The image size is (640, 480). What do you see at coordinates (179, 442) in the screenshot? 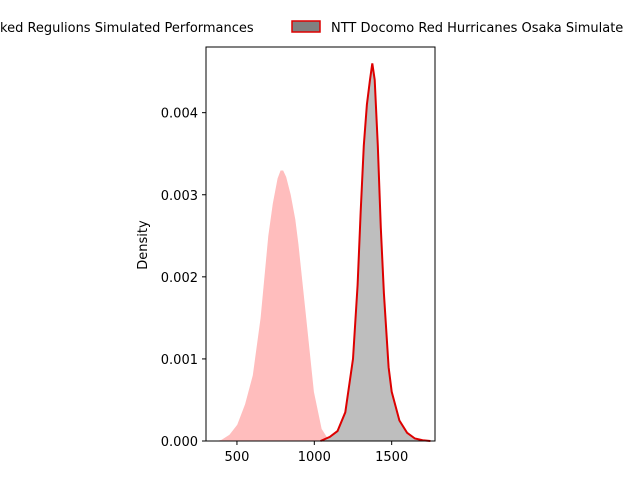
I see `y-tick-label: 0.000` at bounding box center [179, 442].